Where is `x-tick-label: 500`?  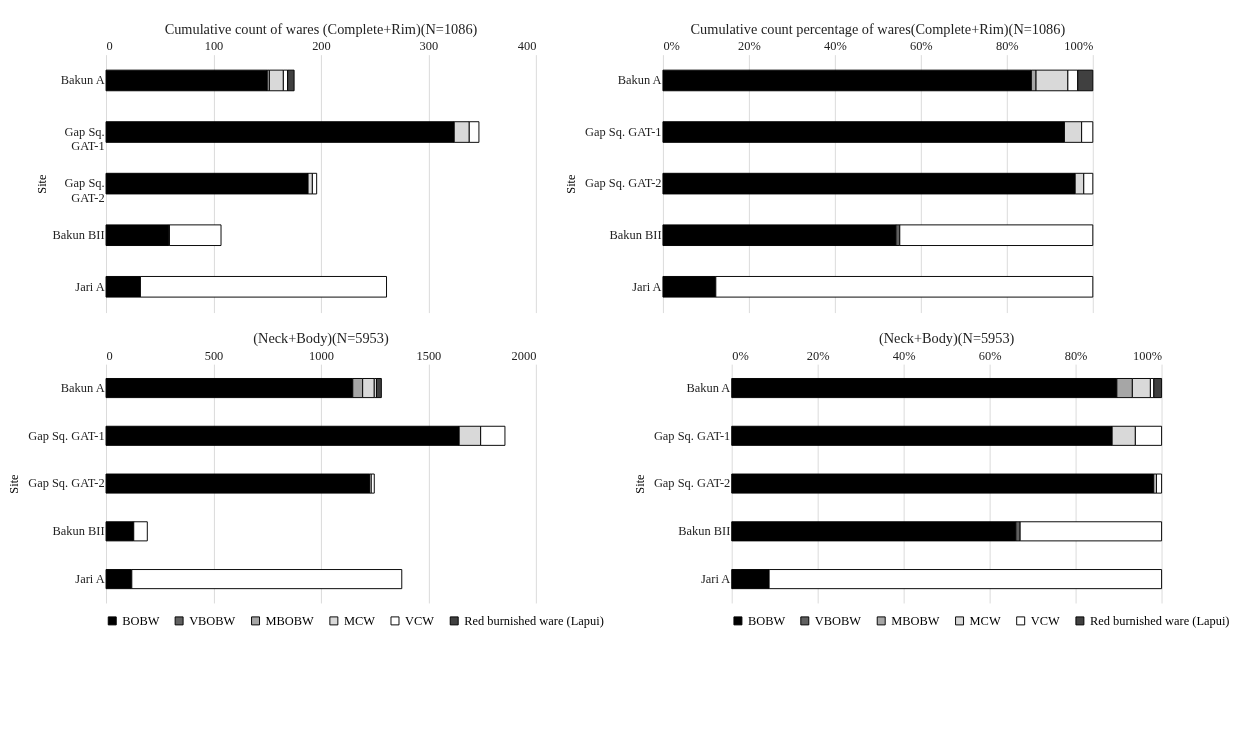 x-tick-label: 500 is located at coordinates (214, 355).